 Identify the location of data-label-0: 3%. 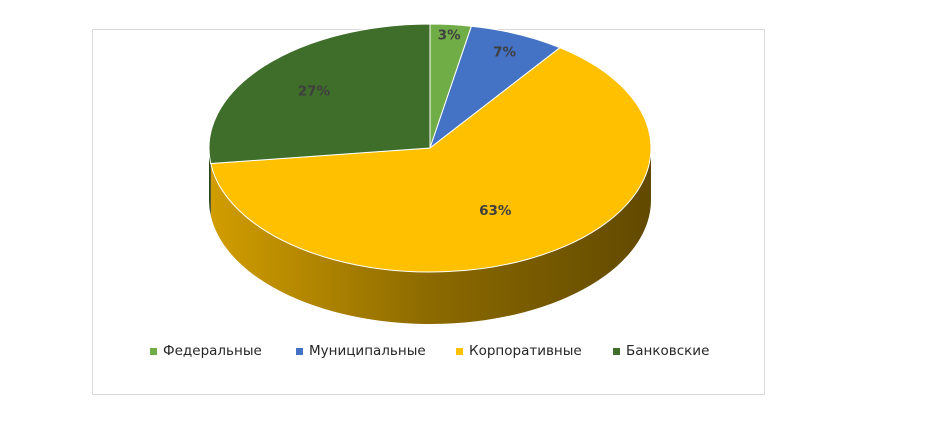
(449, 35).